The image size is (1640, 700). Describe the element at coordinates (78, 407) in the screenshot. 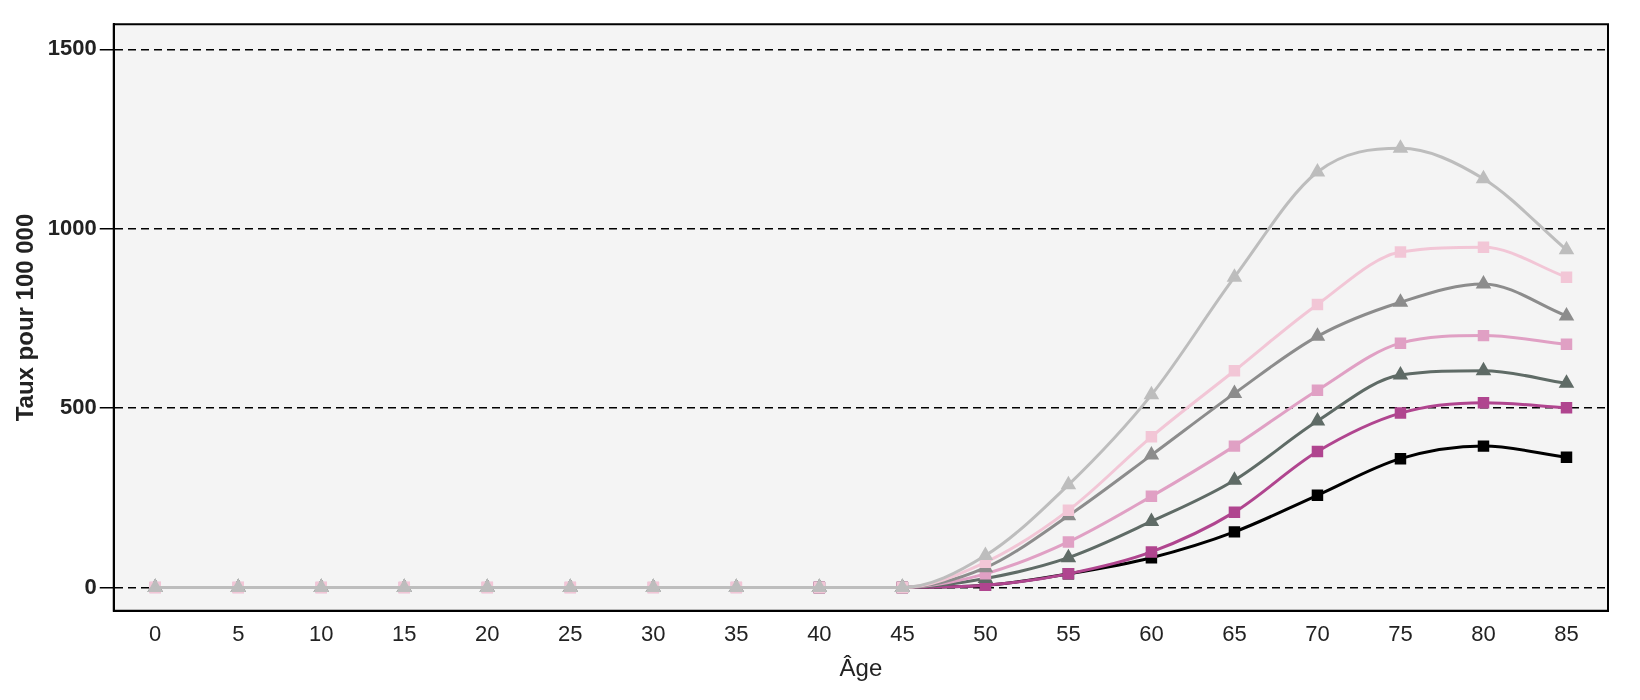

I see `y-tick-label: 500` at that location.